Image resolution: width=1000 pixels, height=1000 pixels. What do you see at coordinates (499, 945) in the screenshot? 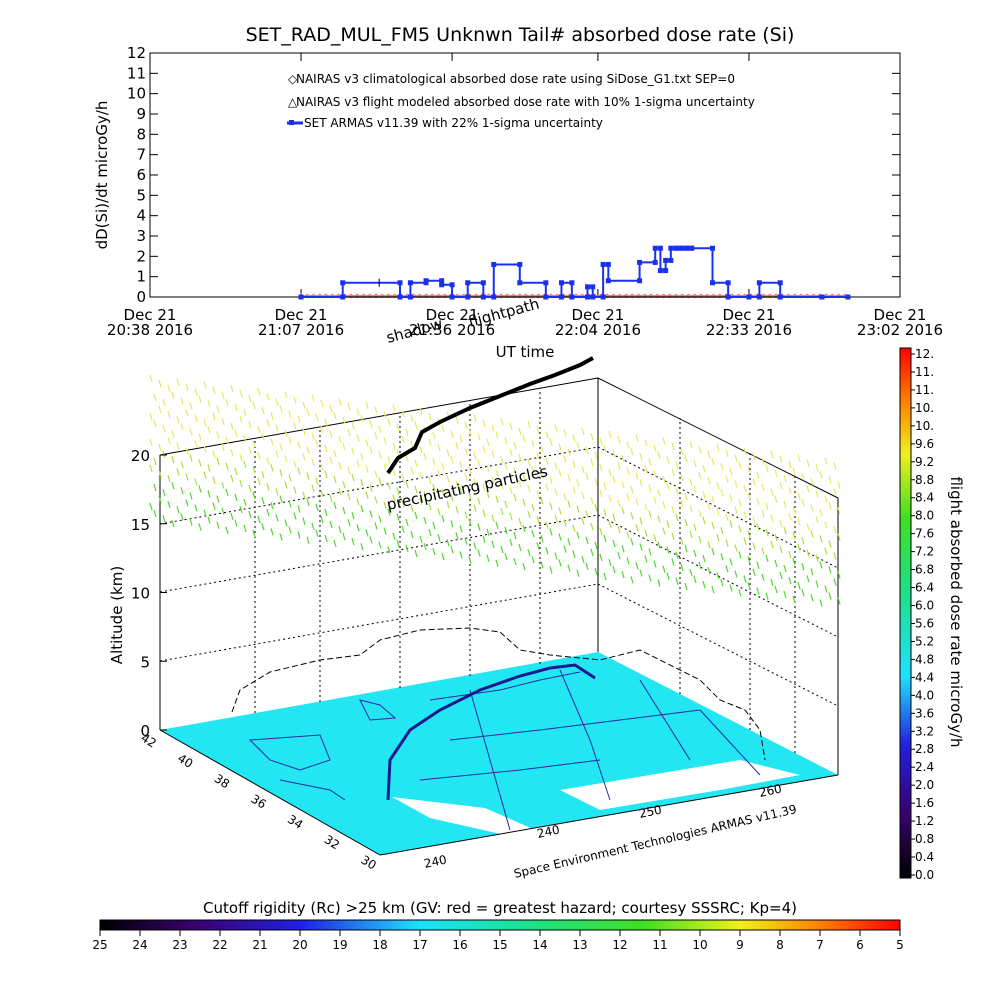
I see `rg-tick-label: 15` at bounding box center [499, 945].